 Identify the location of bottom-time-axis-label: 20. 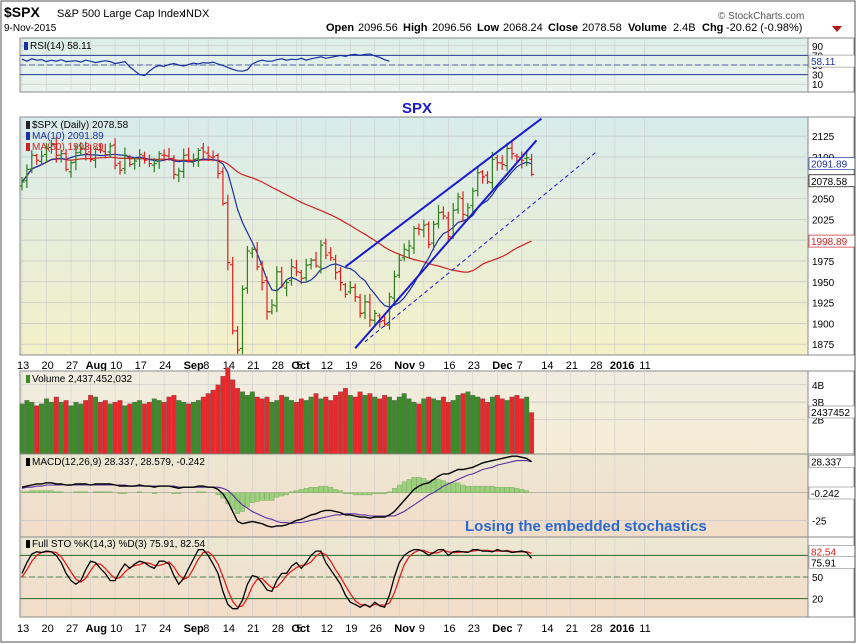
(48, 629).